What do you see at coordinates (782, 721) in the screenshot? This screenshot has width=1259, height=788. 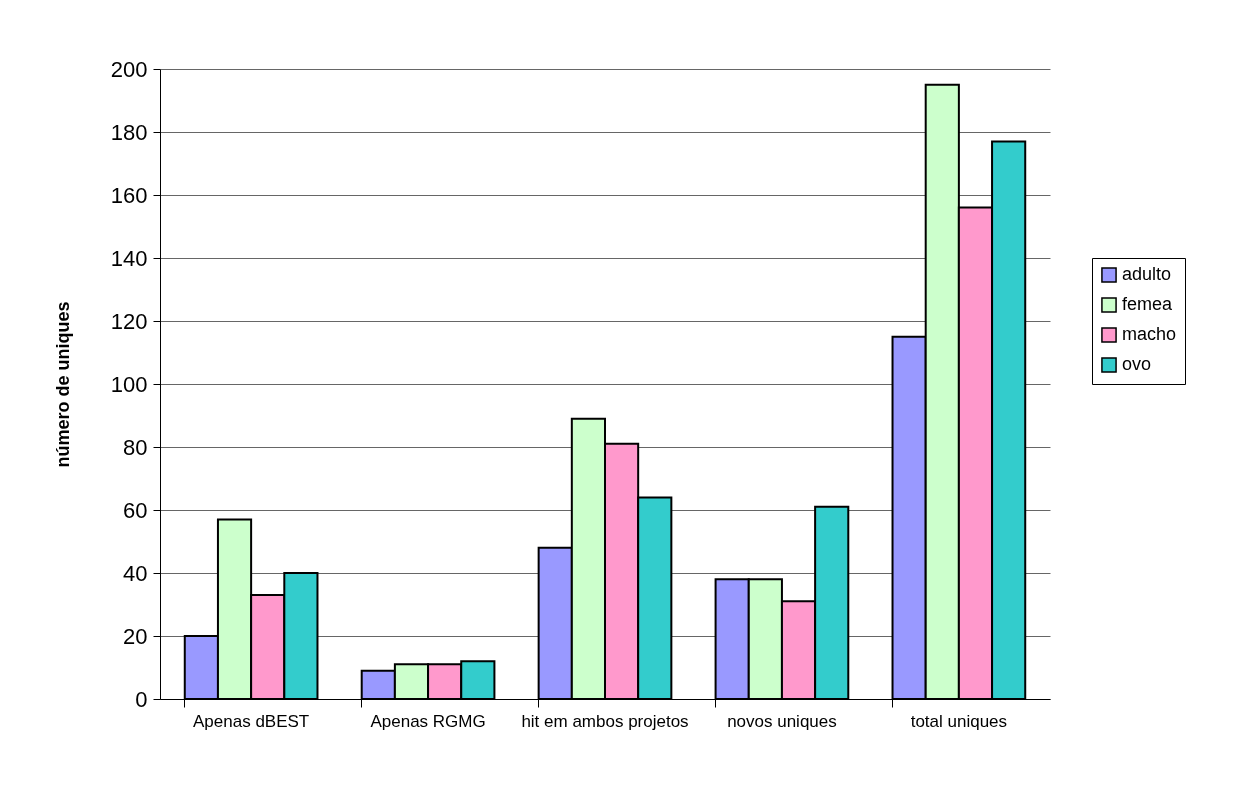 I see `x-tick-label: novos uniques` at bounding box center [782, 721].